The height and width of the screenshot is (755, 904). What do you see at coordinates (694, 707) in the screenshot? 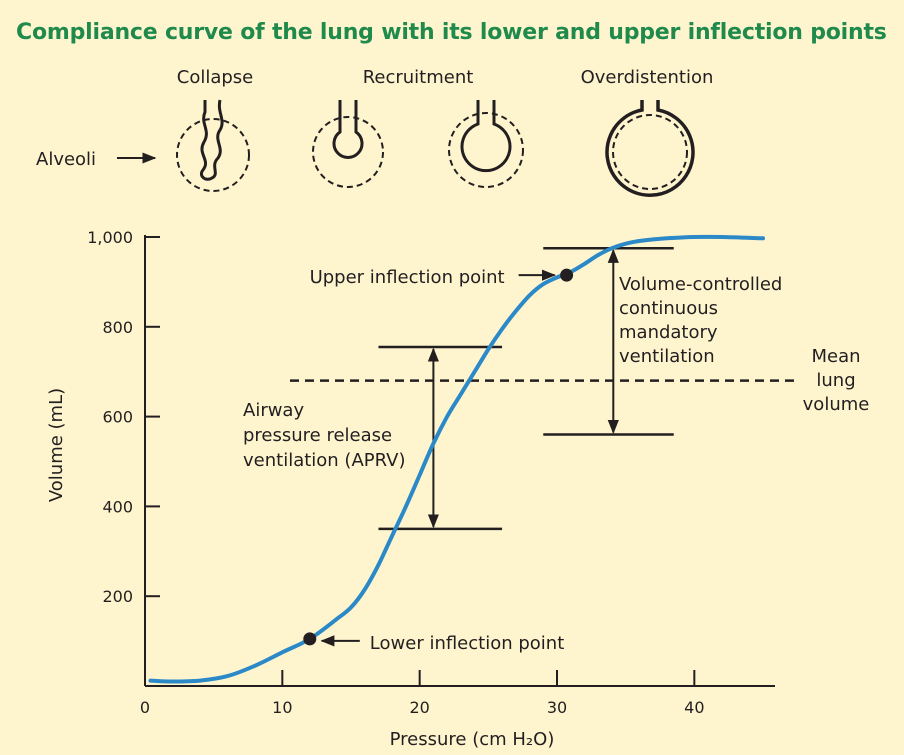
I see `x-tick-label: 40` at bounding box center [694, 707].